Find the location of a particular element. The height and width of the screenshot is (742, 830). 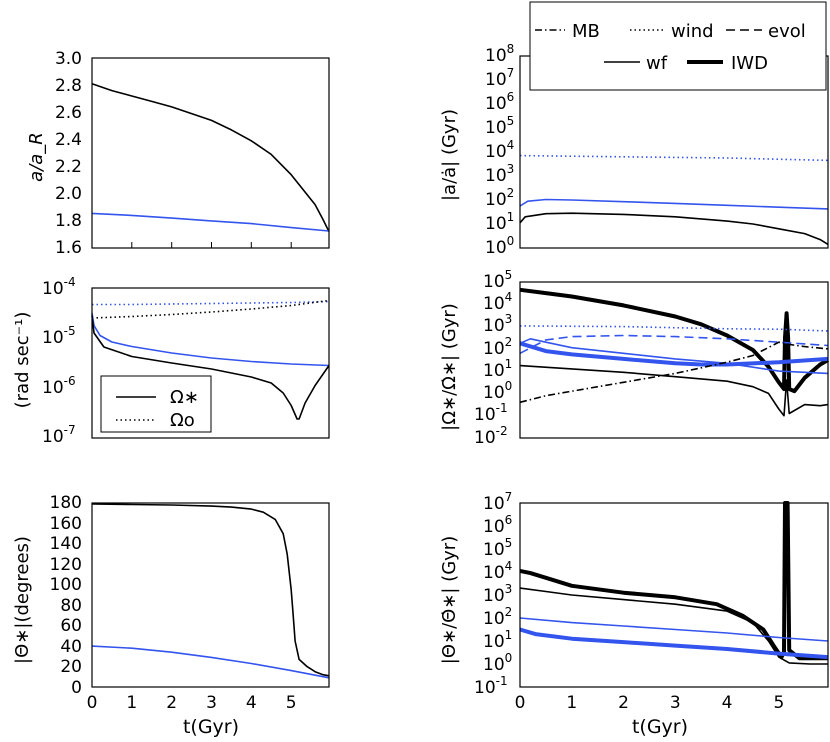

top-legend-box is located at coordinates (678, 46).